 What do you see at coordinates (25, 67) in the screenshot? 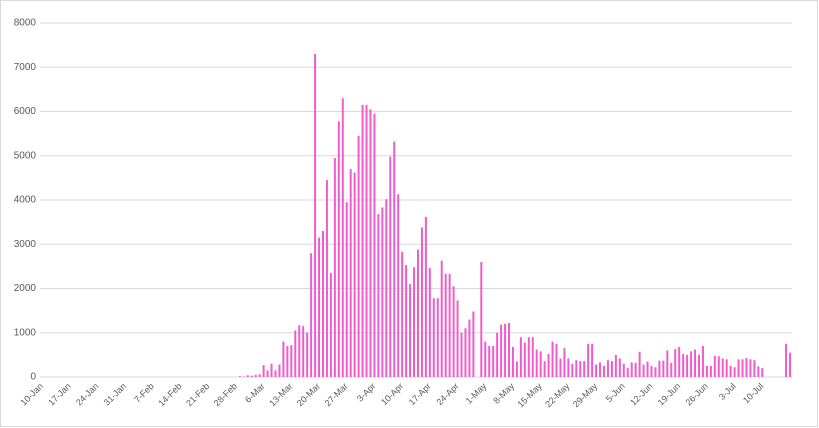
I see `y-tick-label: 7000` at bounding box center [25, 67].